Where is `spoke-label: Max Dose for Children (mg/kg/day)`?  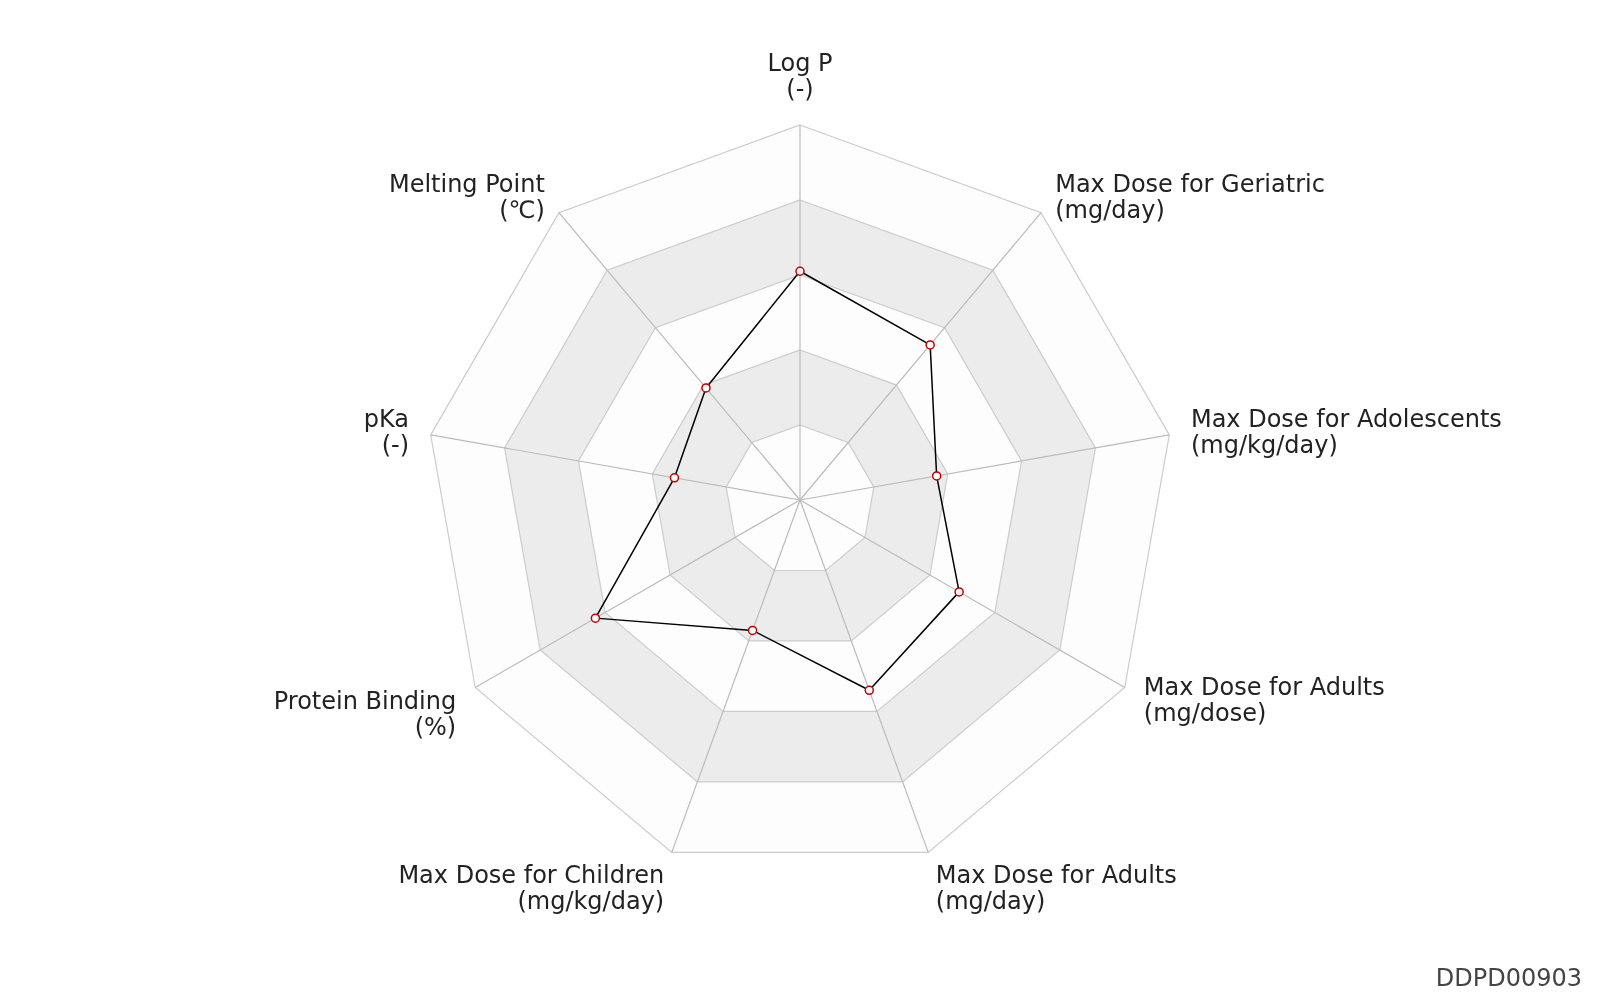 spoke-label: Max Dose for Children (mg/kg/day) is located at coordinates (531, 888).